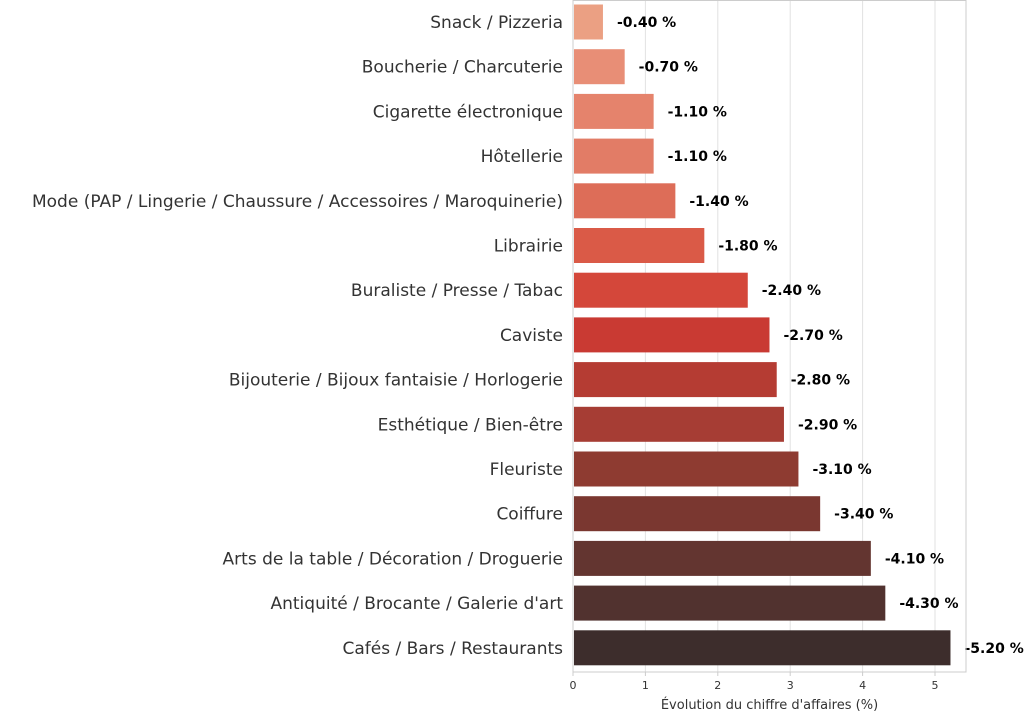 The height and width of the screenshot is (719, 1024). What do you see at coordinates (914, 559) in the screenshot?
I see `value-label: -4.10 %` at bounding box center [914, 559].